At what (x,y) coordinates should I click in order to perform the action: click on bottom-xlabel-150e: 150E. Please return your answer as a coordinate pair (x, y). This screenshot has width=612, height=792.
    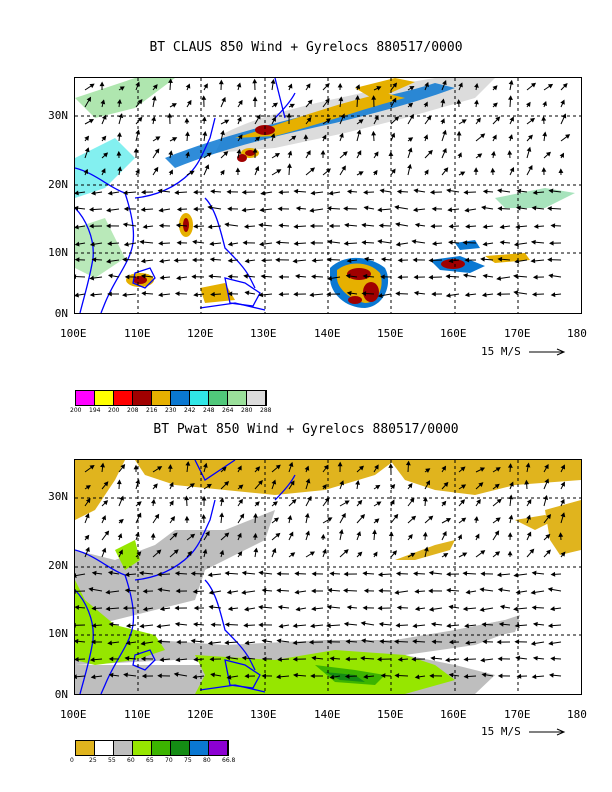
    Looking at the image, I should click on (390, 714).